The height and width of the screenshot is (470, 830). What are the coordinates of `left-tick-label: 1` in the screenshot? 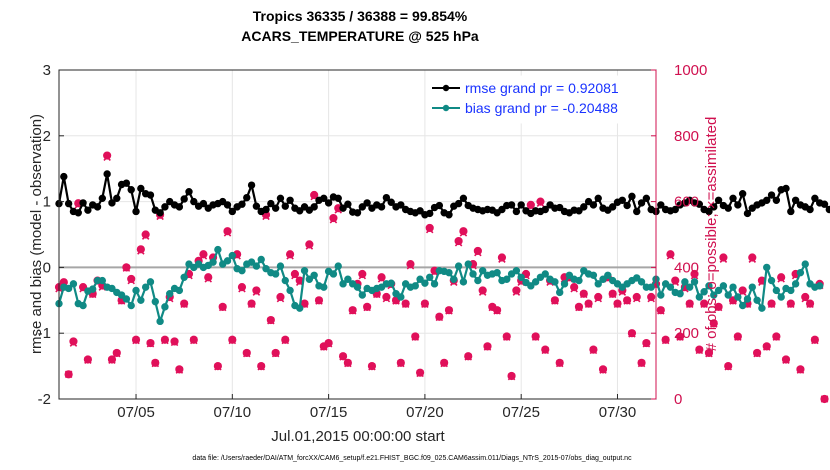 It's located at (47, 202).